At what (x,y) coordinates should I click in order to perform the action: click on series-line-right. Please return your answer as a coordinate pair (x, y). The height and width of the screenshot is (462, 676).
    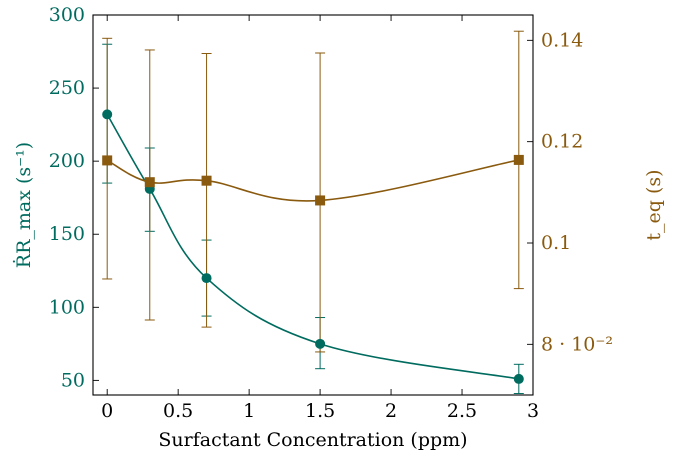
    Looking at the image, I should click on (312, 180).